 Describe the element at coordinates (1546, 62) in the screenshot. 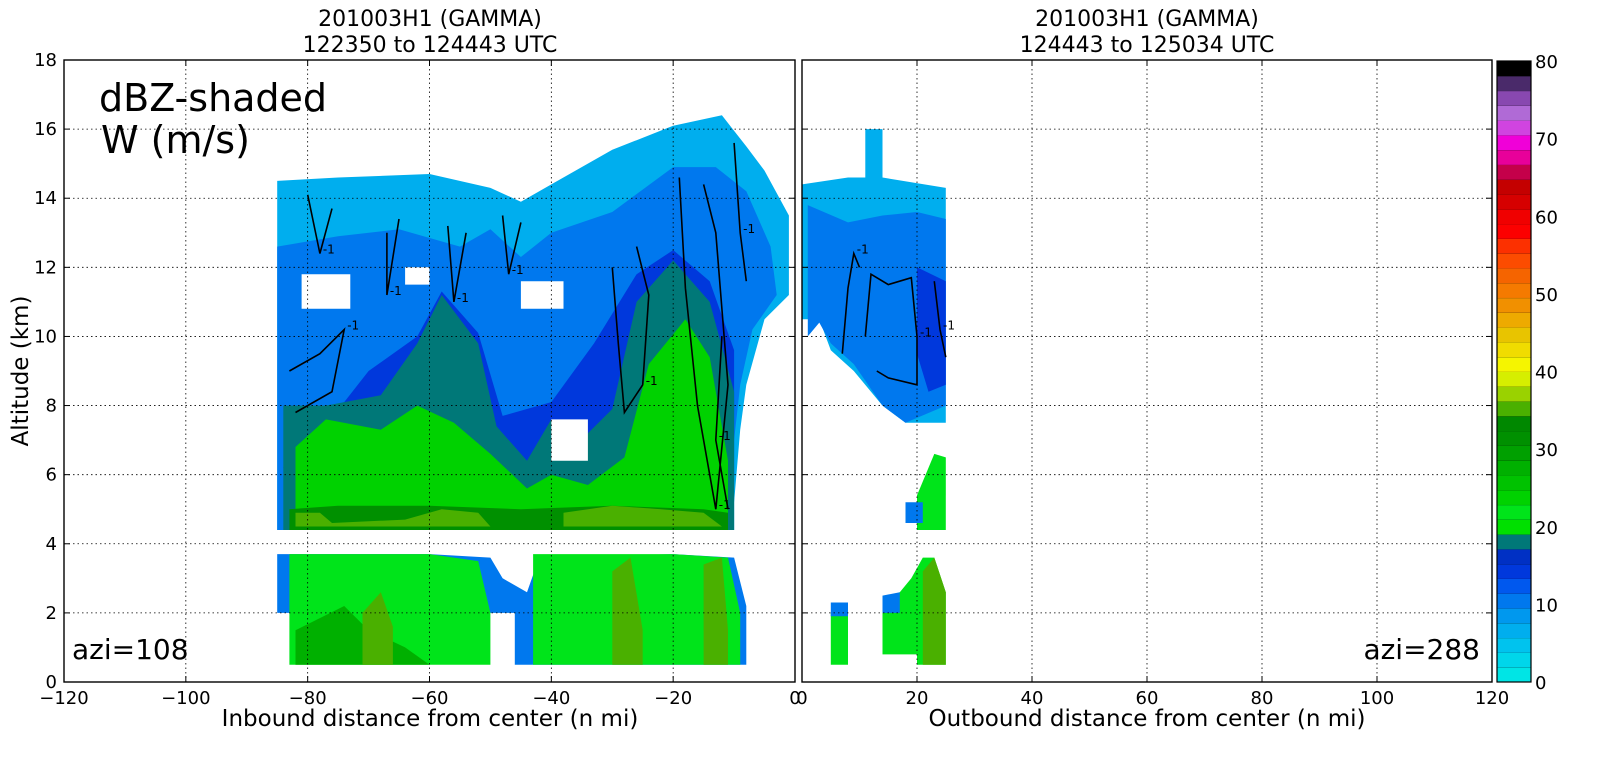

I see `colorbar-tick-label: 80` at that location.